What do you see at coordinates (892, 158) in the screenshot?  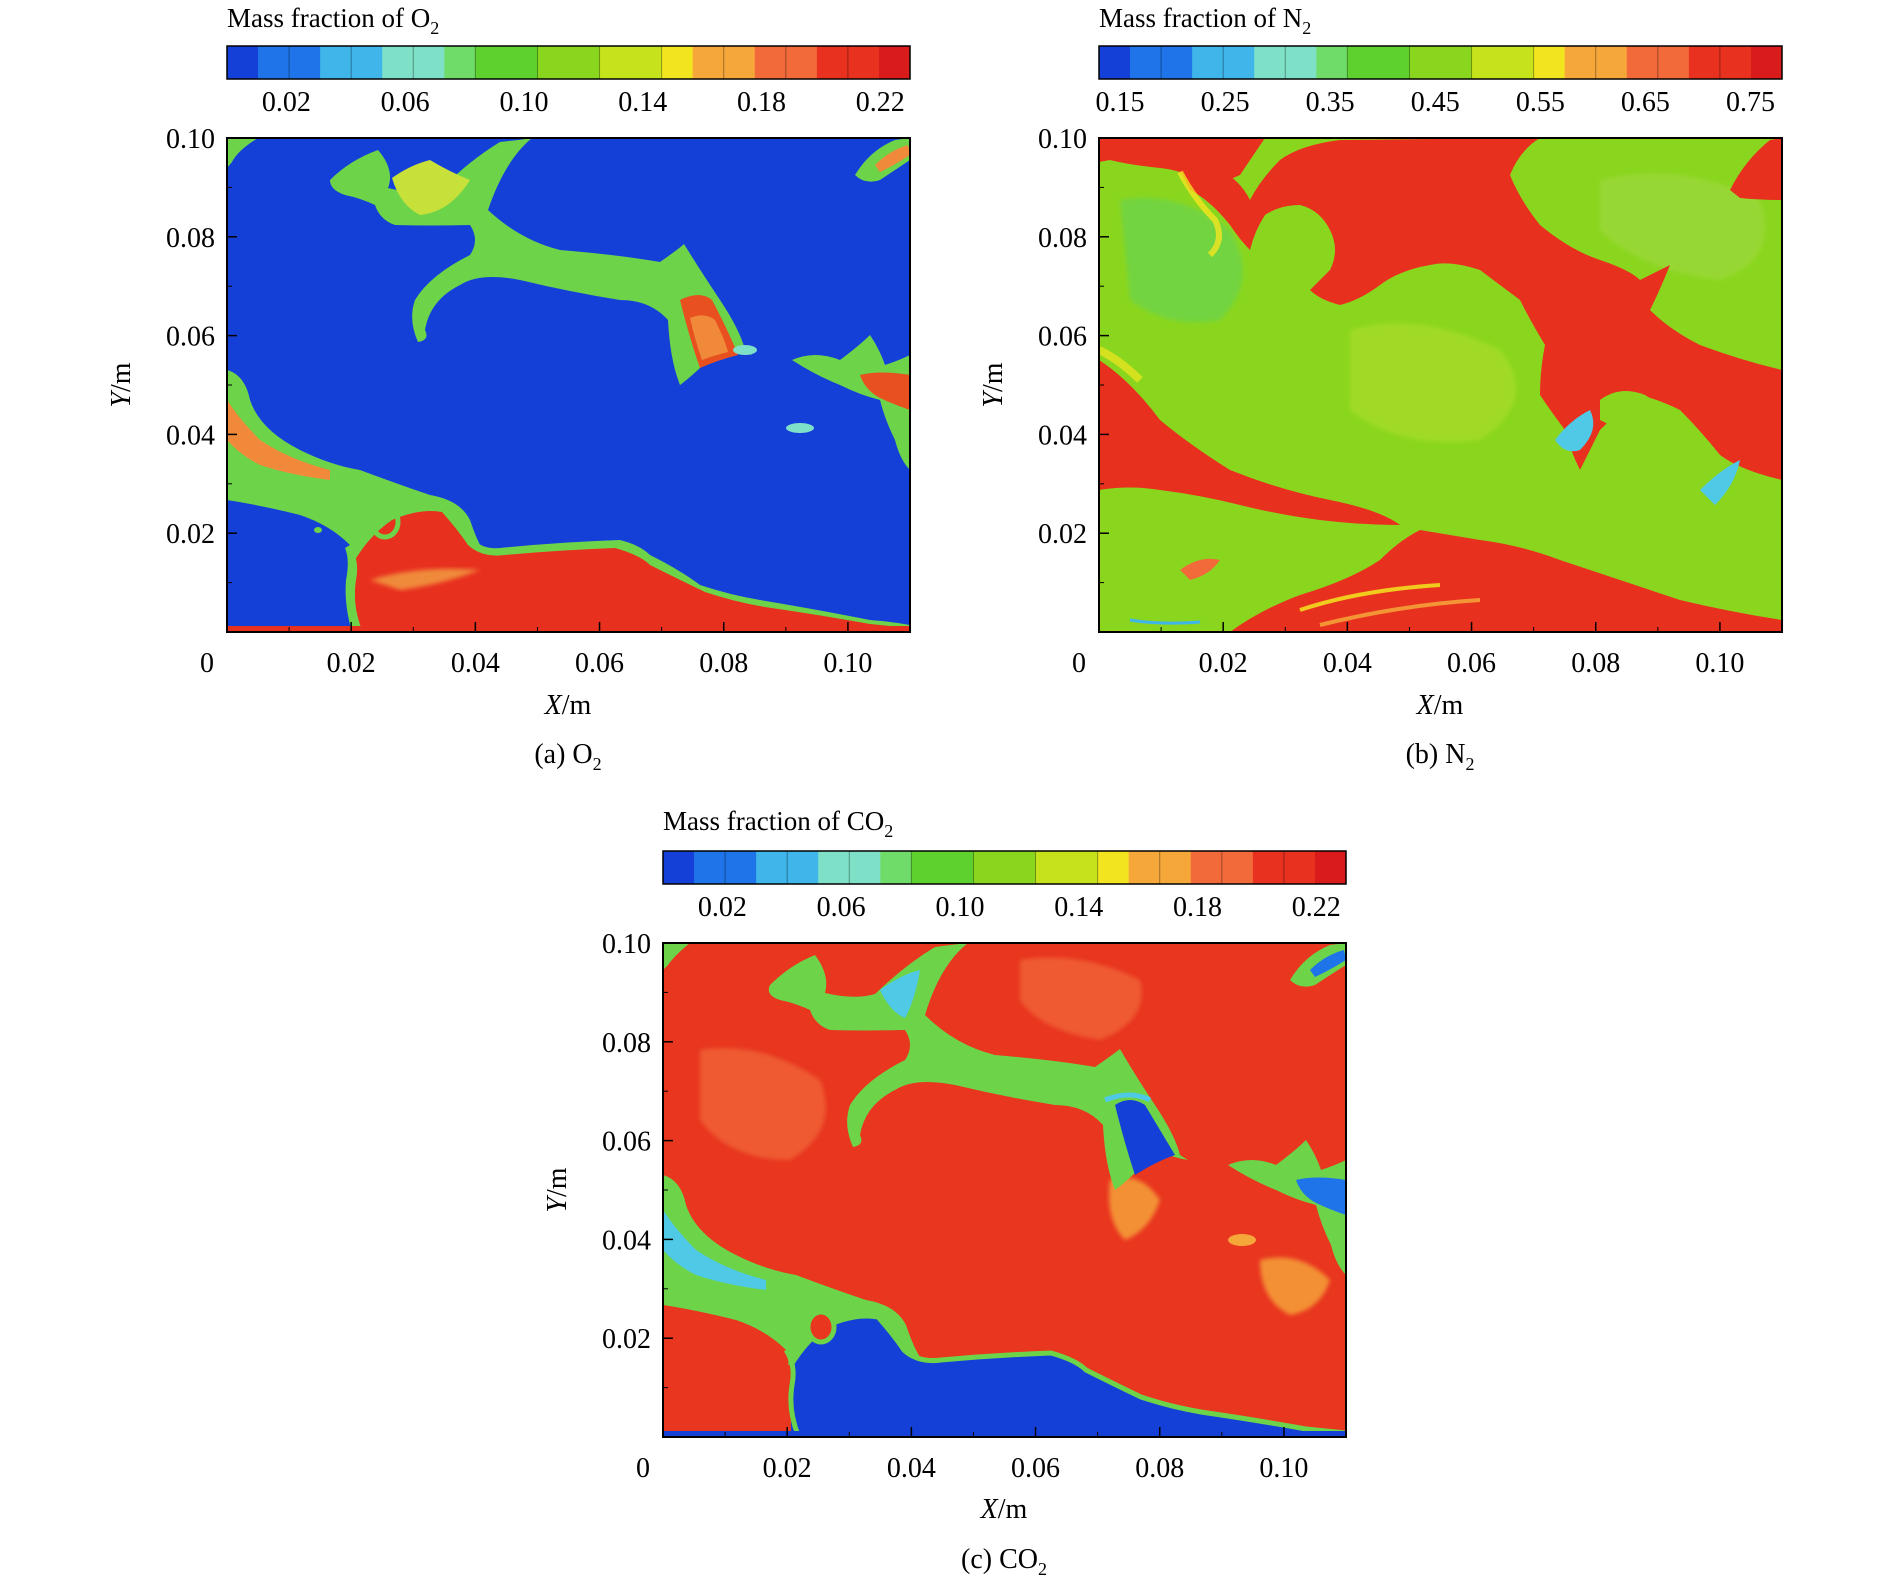 I see `o2-region-top-right-corner-core` at bounding box center [892, 158].